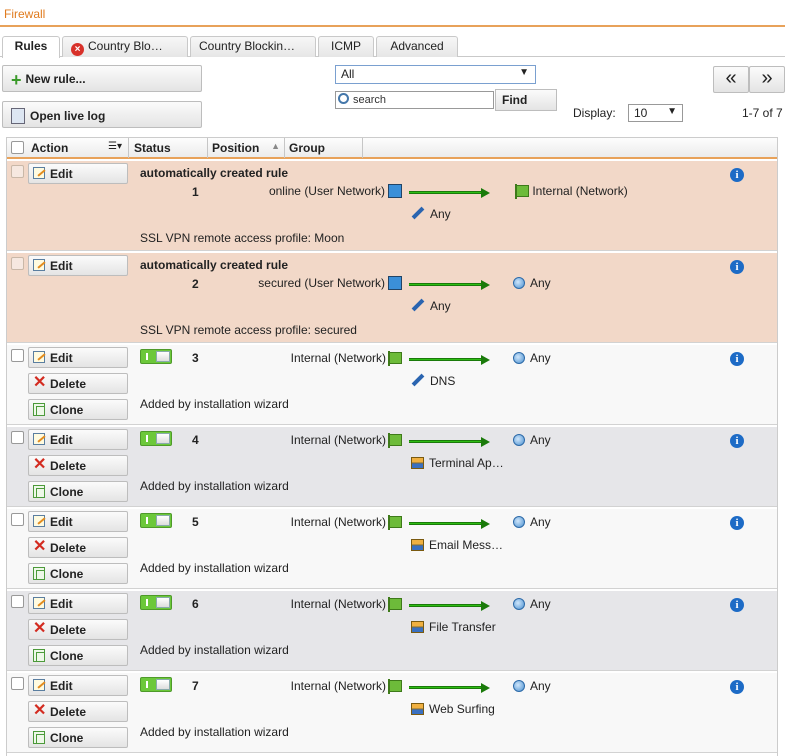 This screenshot has width=785, height=756. What do you see at coordinates (25, 14) in the screenshot?
I see `page-title: Firewall` at bounding box center [25, 14].